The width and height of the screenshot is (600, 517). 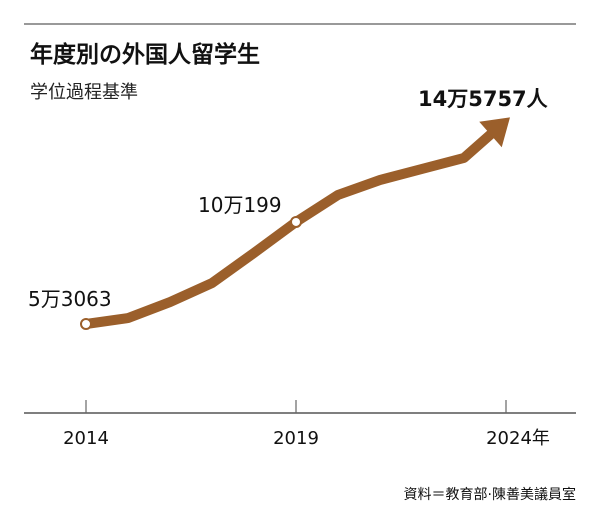 I want to click on chart-title: 年度別の外国人留学生, so click(x=145, y=54).